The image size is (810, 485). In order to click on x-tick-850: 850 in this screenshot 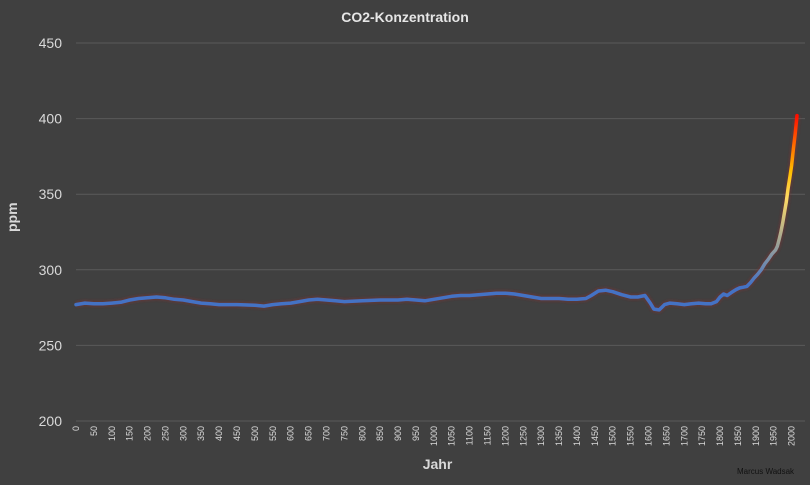, I will do `click(380, 433)`.